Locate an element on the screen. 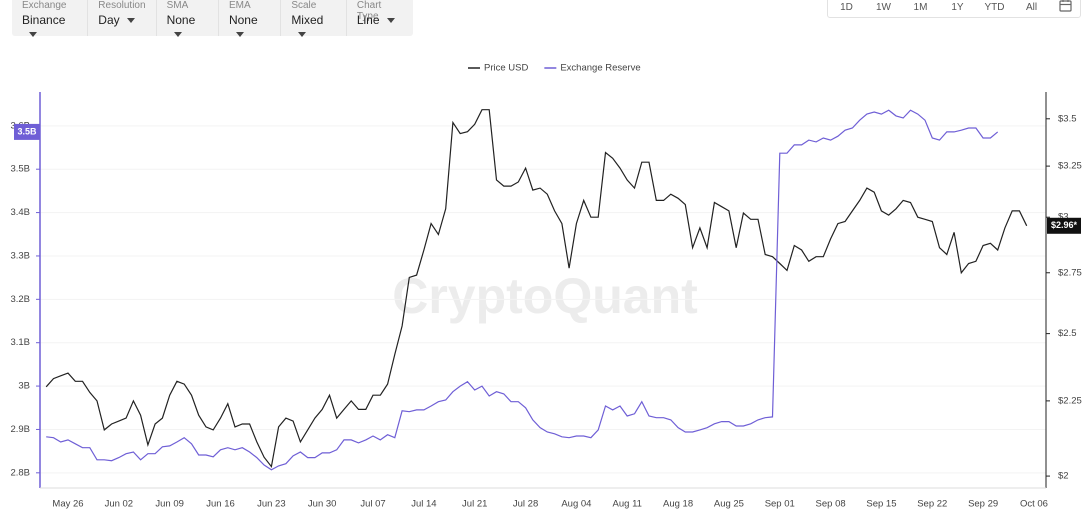 The width and height of the screenshot is (1087, 512). dropdown-label: Scale is located at coordinates (304, 5).